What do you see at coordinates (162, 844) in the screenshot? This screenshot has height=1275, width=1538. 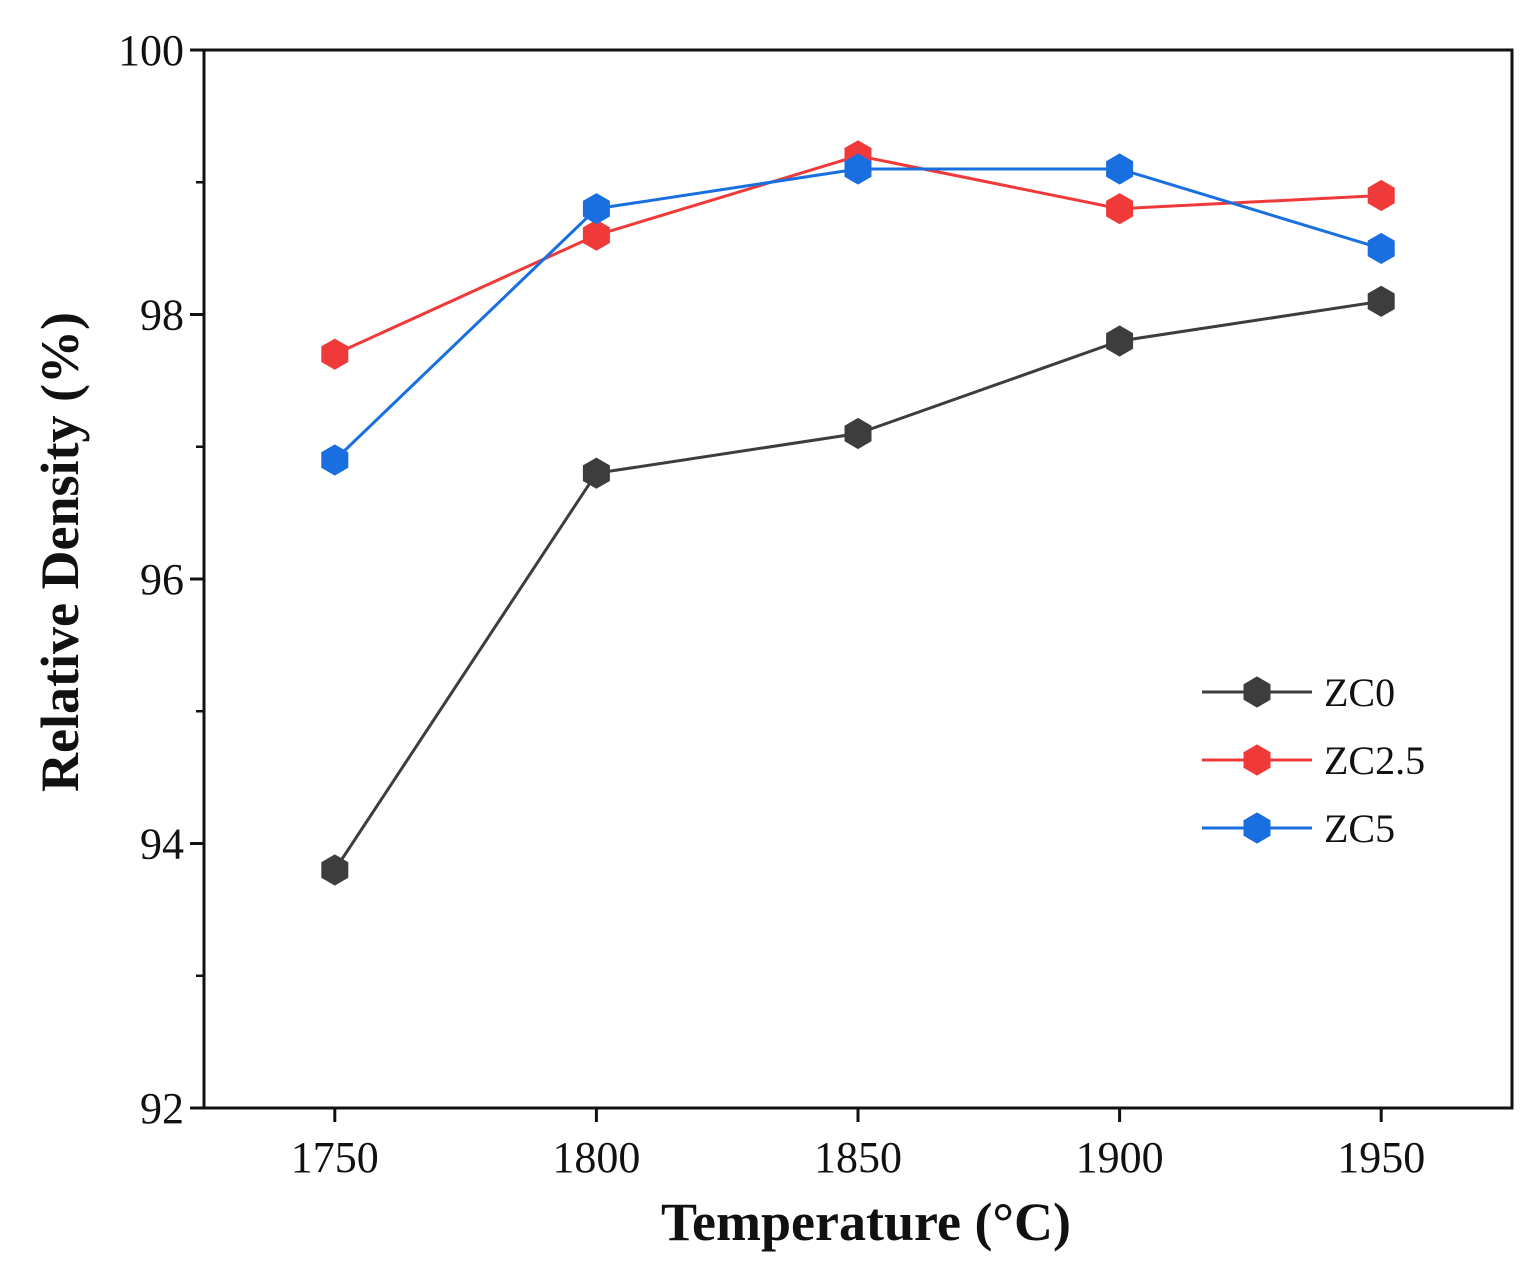 I see `y-tick-label: 94` at bounding box center [162, 844].